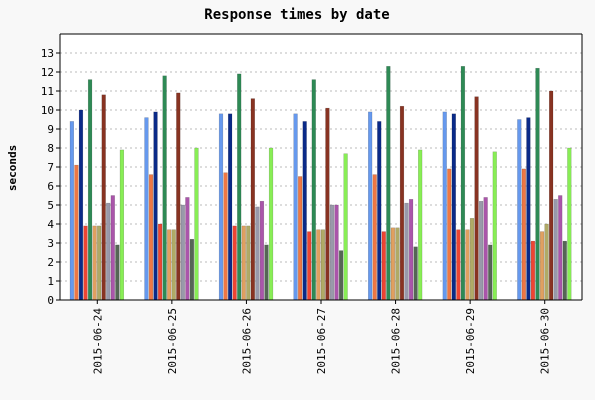  What do you see at coordinates (47, 72) in the screenshot?
I see `y-tick-label: 12` at bounding box center [47, 72].